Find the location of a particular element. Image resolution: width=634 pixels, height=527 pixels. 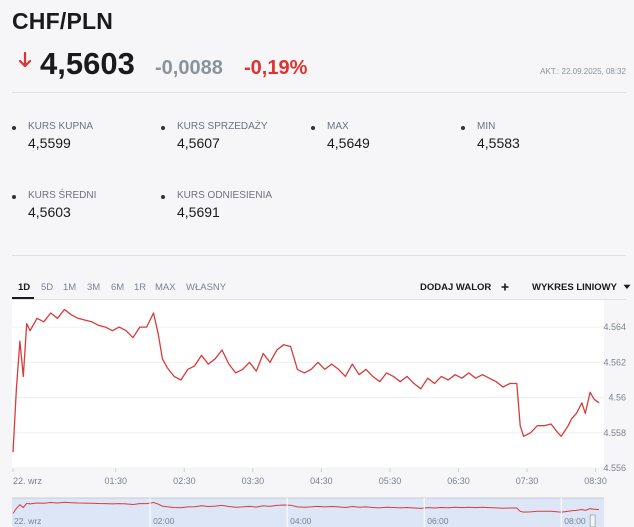

chart-type-dropdown: WYKRES LINIOWY is located at coordinates (581, 287).